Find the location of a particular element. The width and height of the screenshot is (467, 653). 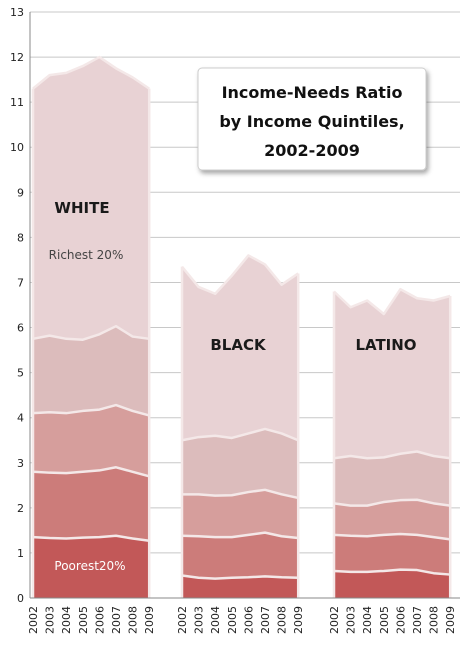

richest-quintile-label: Richest 20% is located at coordinates (86, 255).